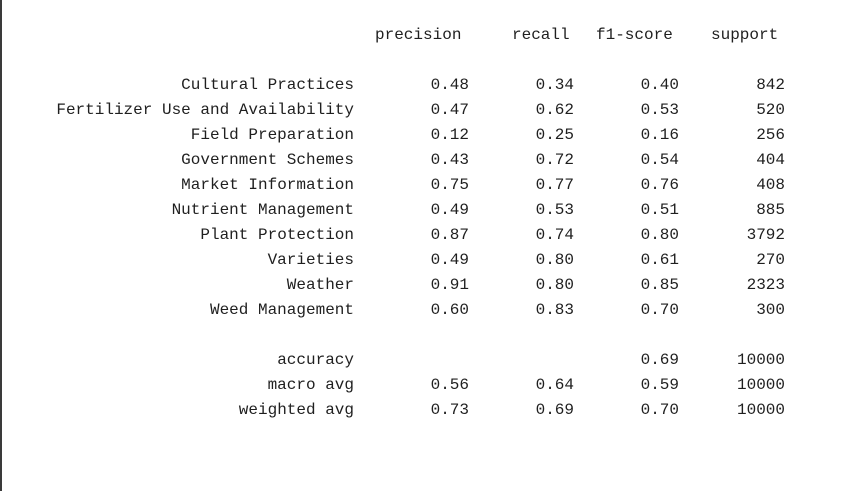  What do you see at coordinates (449, 310) in the screenshot?
I see `precision-value: 0.60` at bounding box center [449, 310].